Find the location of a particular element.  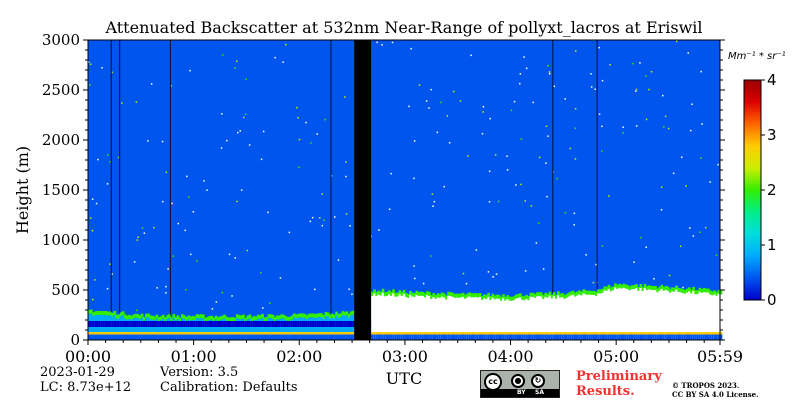

x-tick-label: 01:00 is located at coordinates (194, 356).